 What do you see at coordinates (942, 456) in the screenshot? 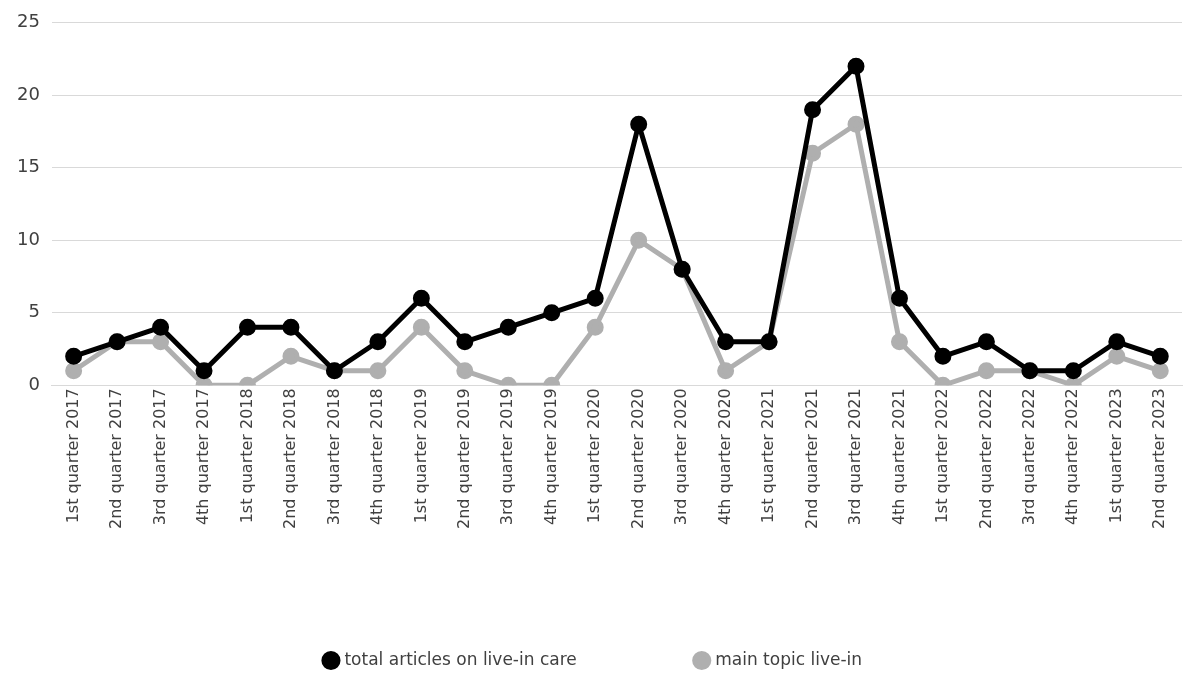
I see `x-tick-label: 1st quarter 2022` at bounding box center [942, 456].